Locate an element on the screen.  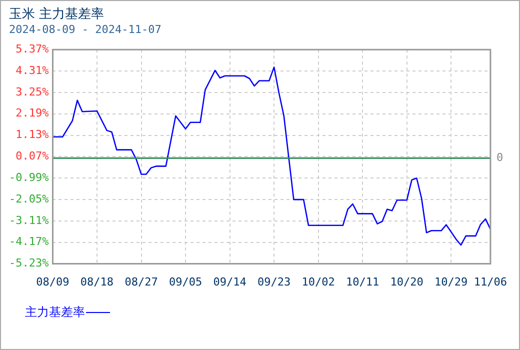
y-tick-label: 0.07% is located at coordinates (33, 156).